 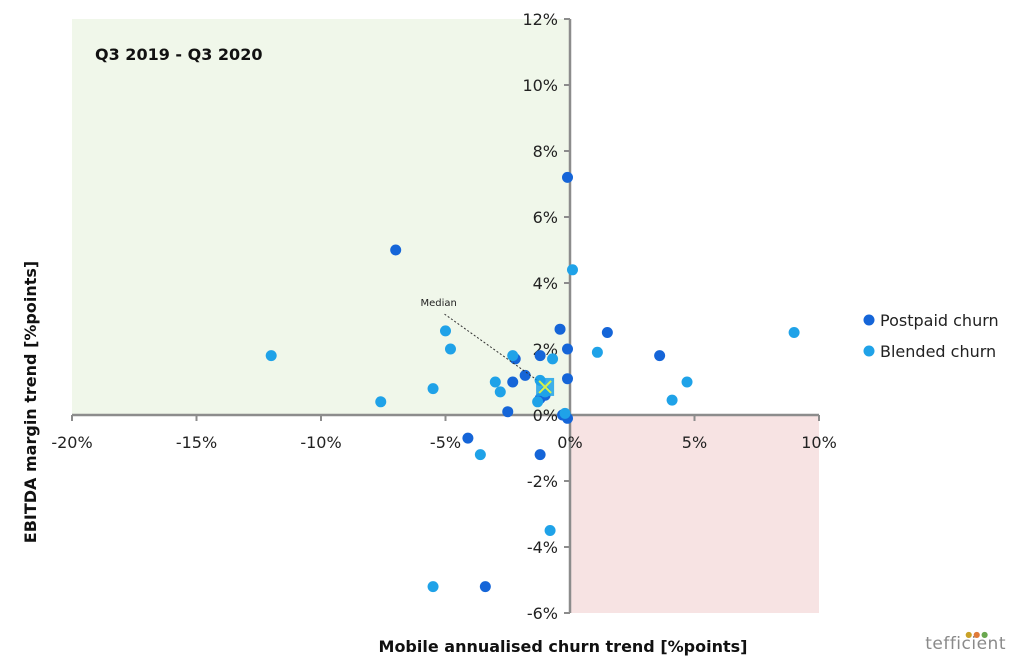 I want to click on y-tick-label: 12%, so click(x=540, y=19).